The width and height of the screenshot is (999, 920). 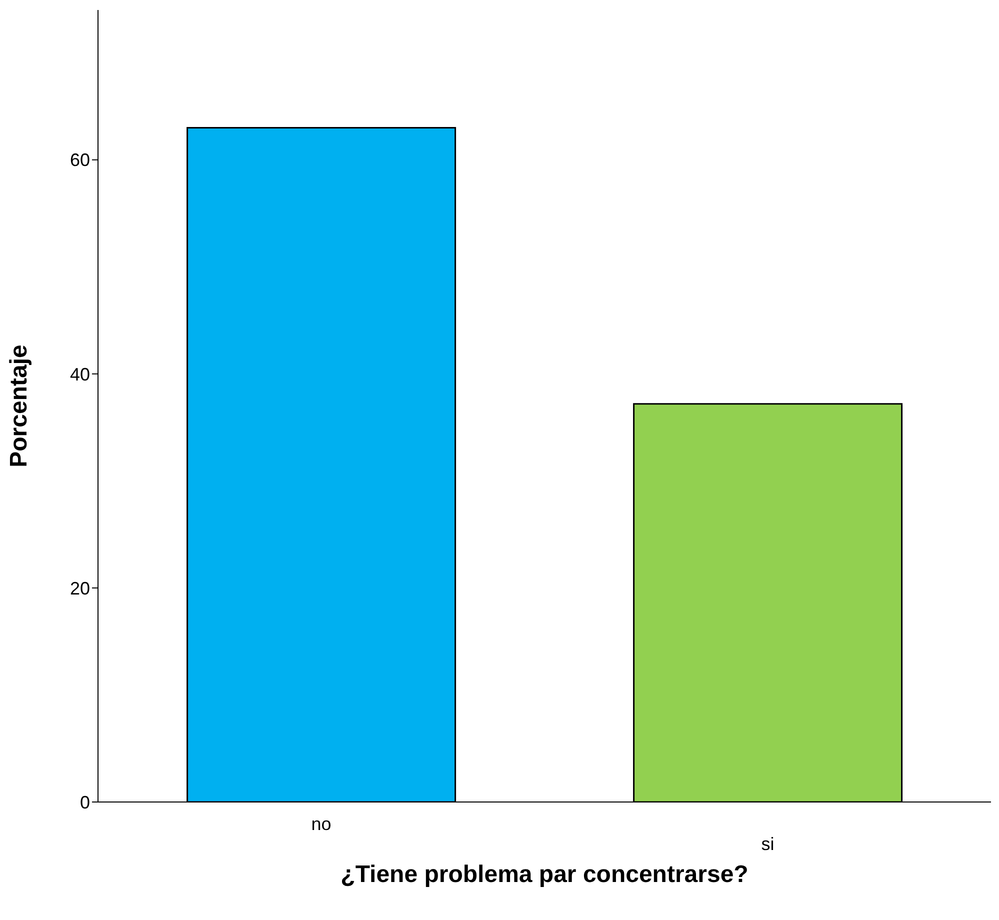 What do you see at coordinates (80, 588) in the screenshot?
I see `y-tick-label: 20` at bounding box center [80, 588].